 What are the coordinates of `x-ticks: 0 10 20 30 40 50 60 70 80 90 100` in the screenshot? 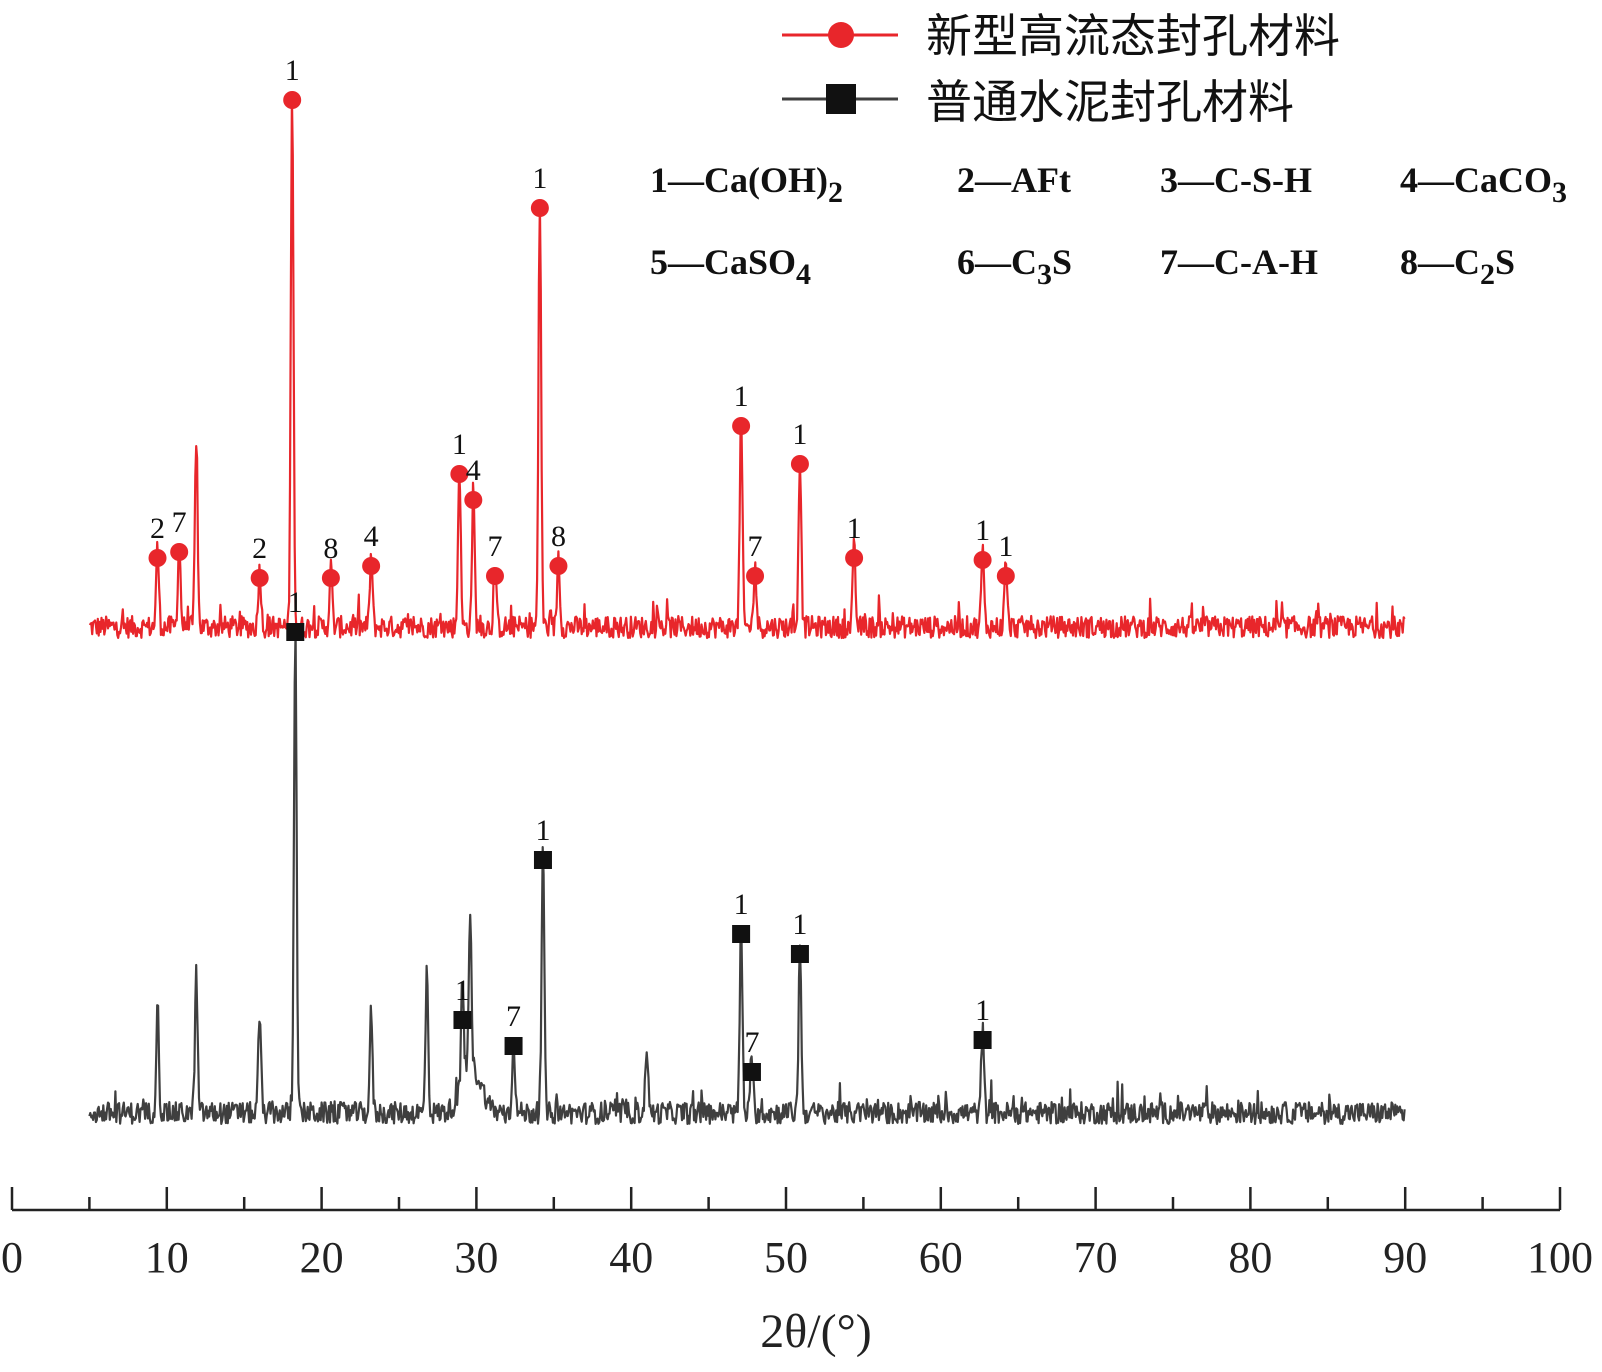 It's located at (797, 1234).